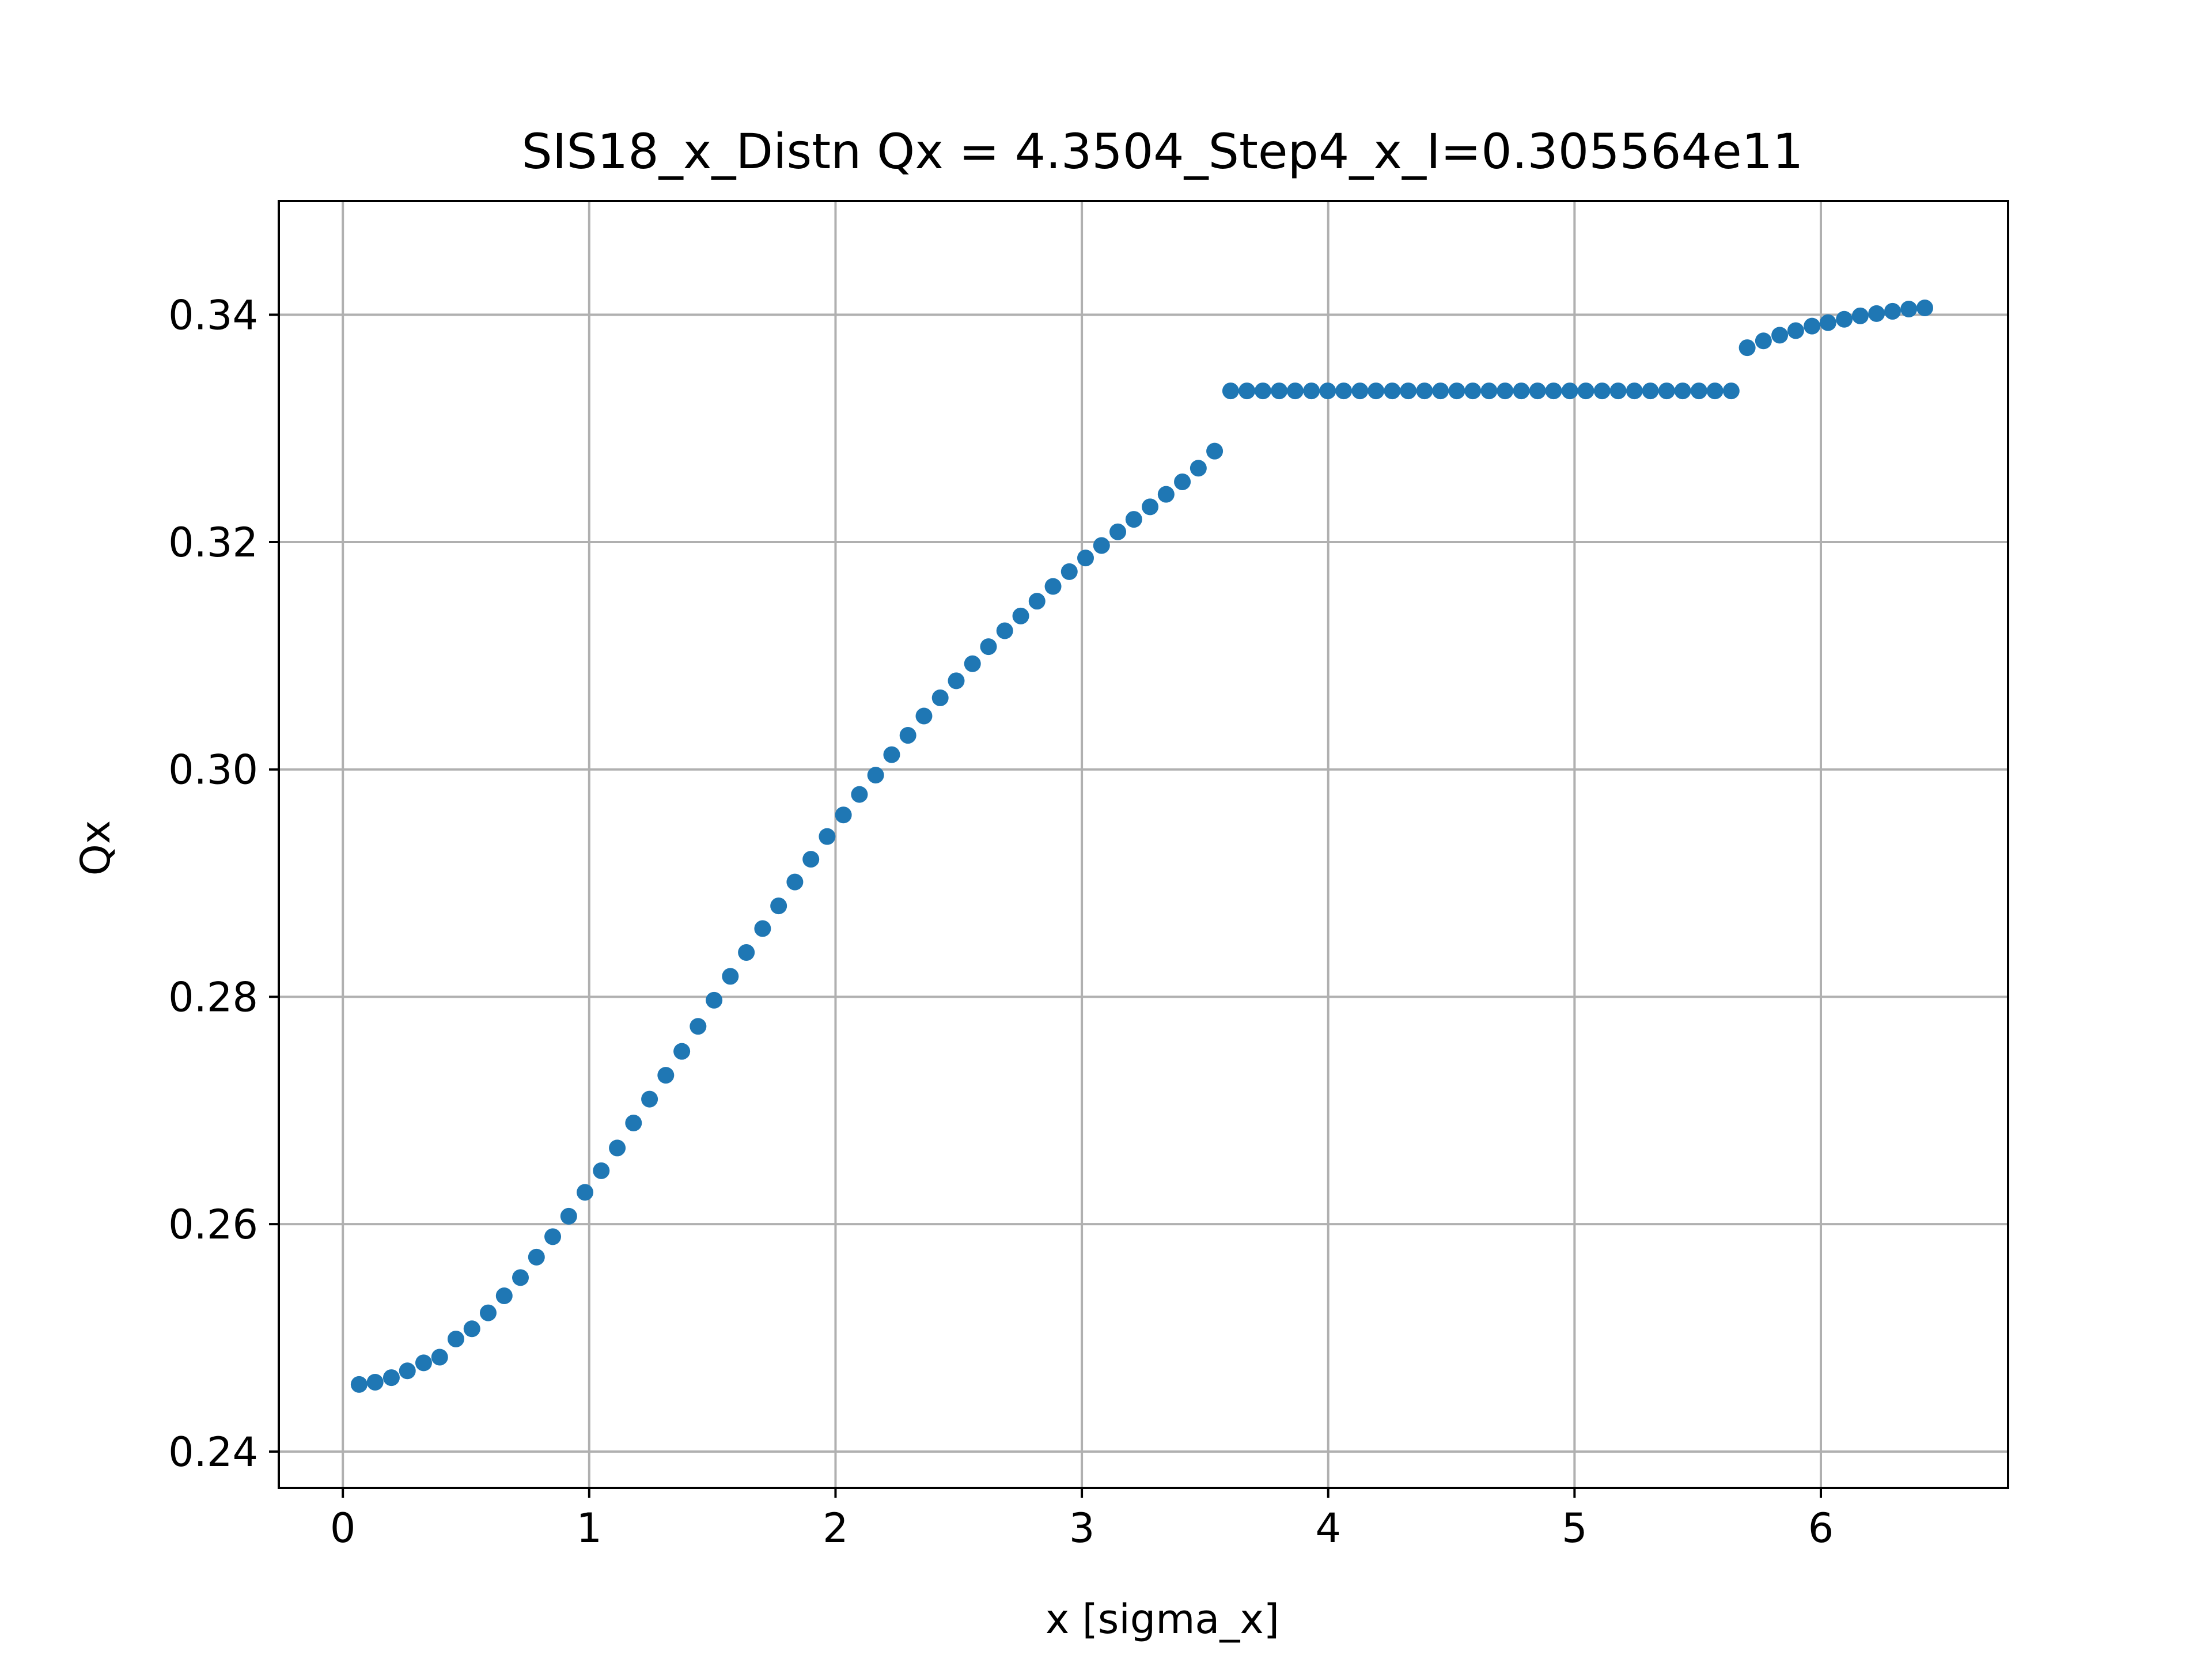  Describe the element at coordinates (213, 315) in the screenshot. I see `y-tick-label: 0.34` at that location.